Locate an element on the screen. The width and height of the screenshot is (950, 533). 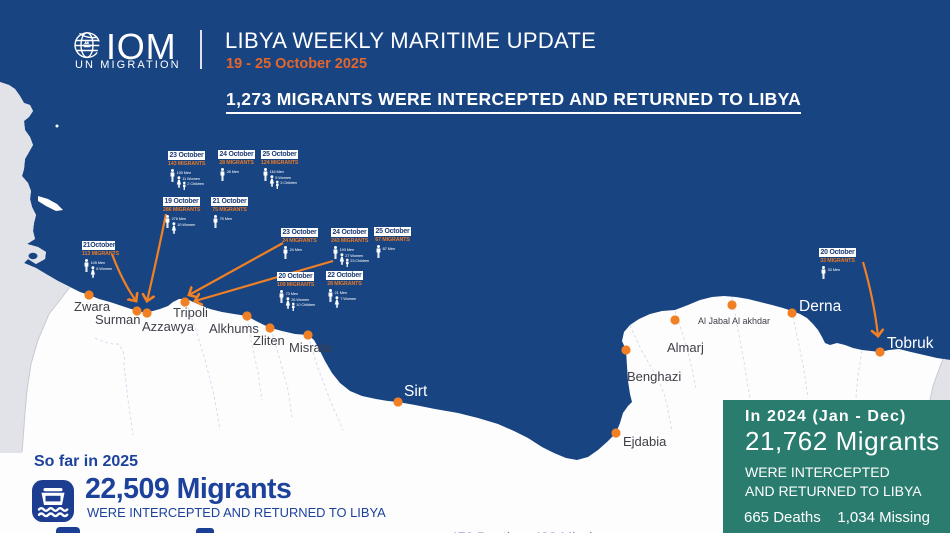
svg-text: Tobruk is located at coordinates (910, 343).